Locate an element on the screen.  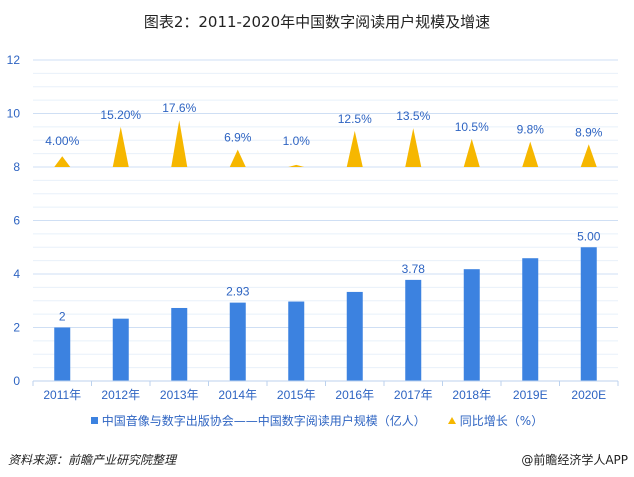
growth-data-label: 17.6% is located at coordinates (179, 108).